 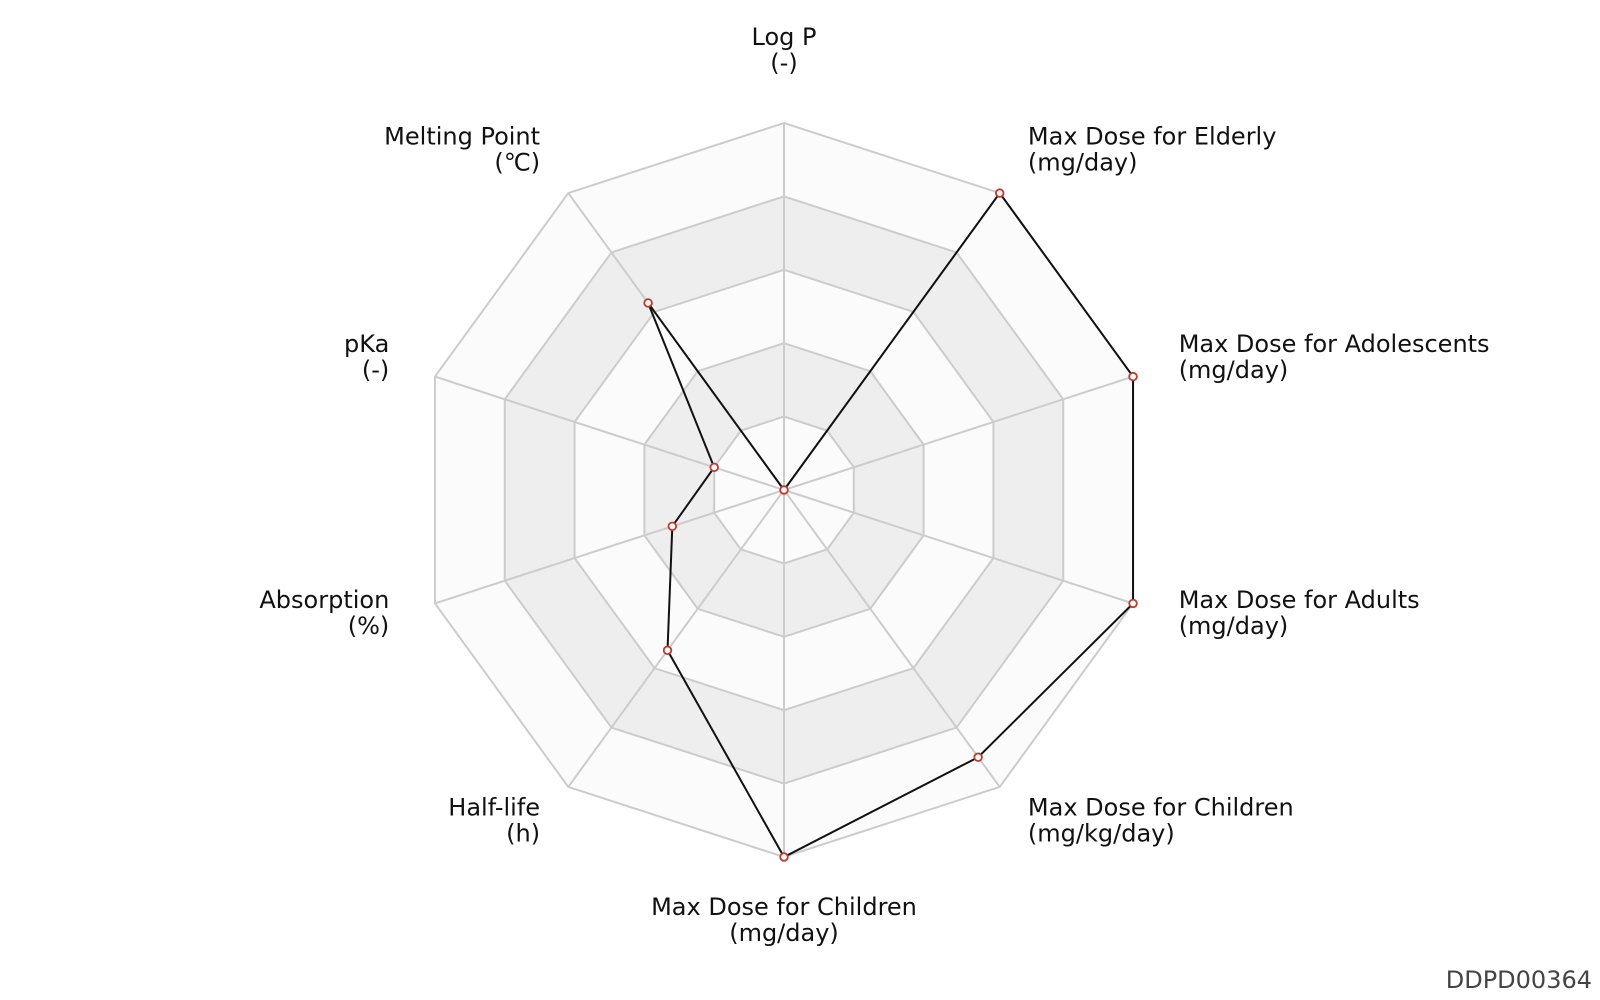 I want to click on axis-label: Max Dose for Elderly (mg/day), so click(x=1152, y=149).